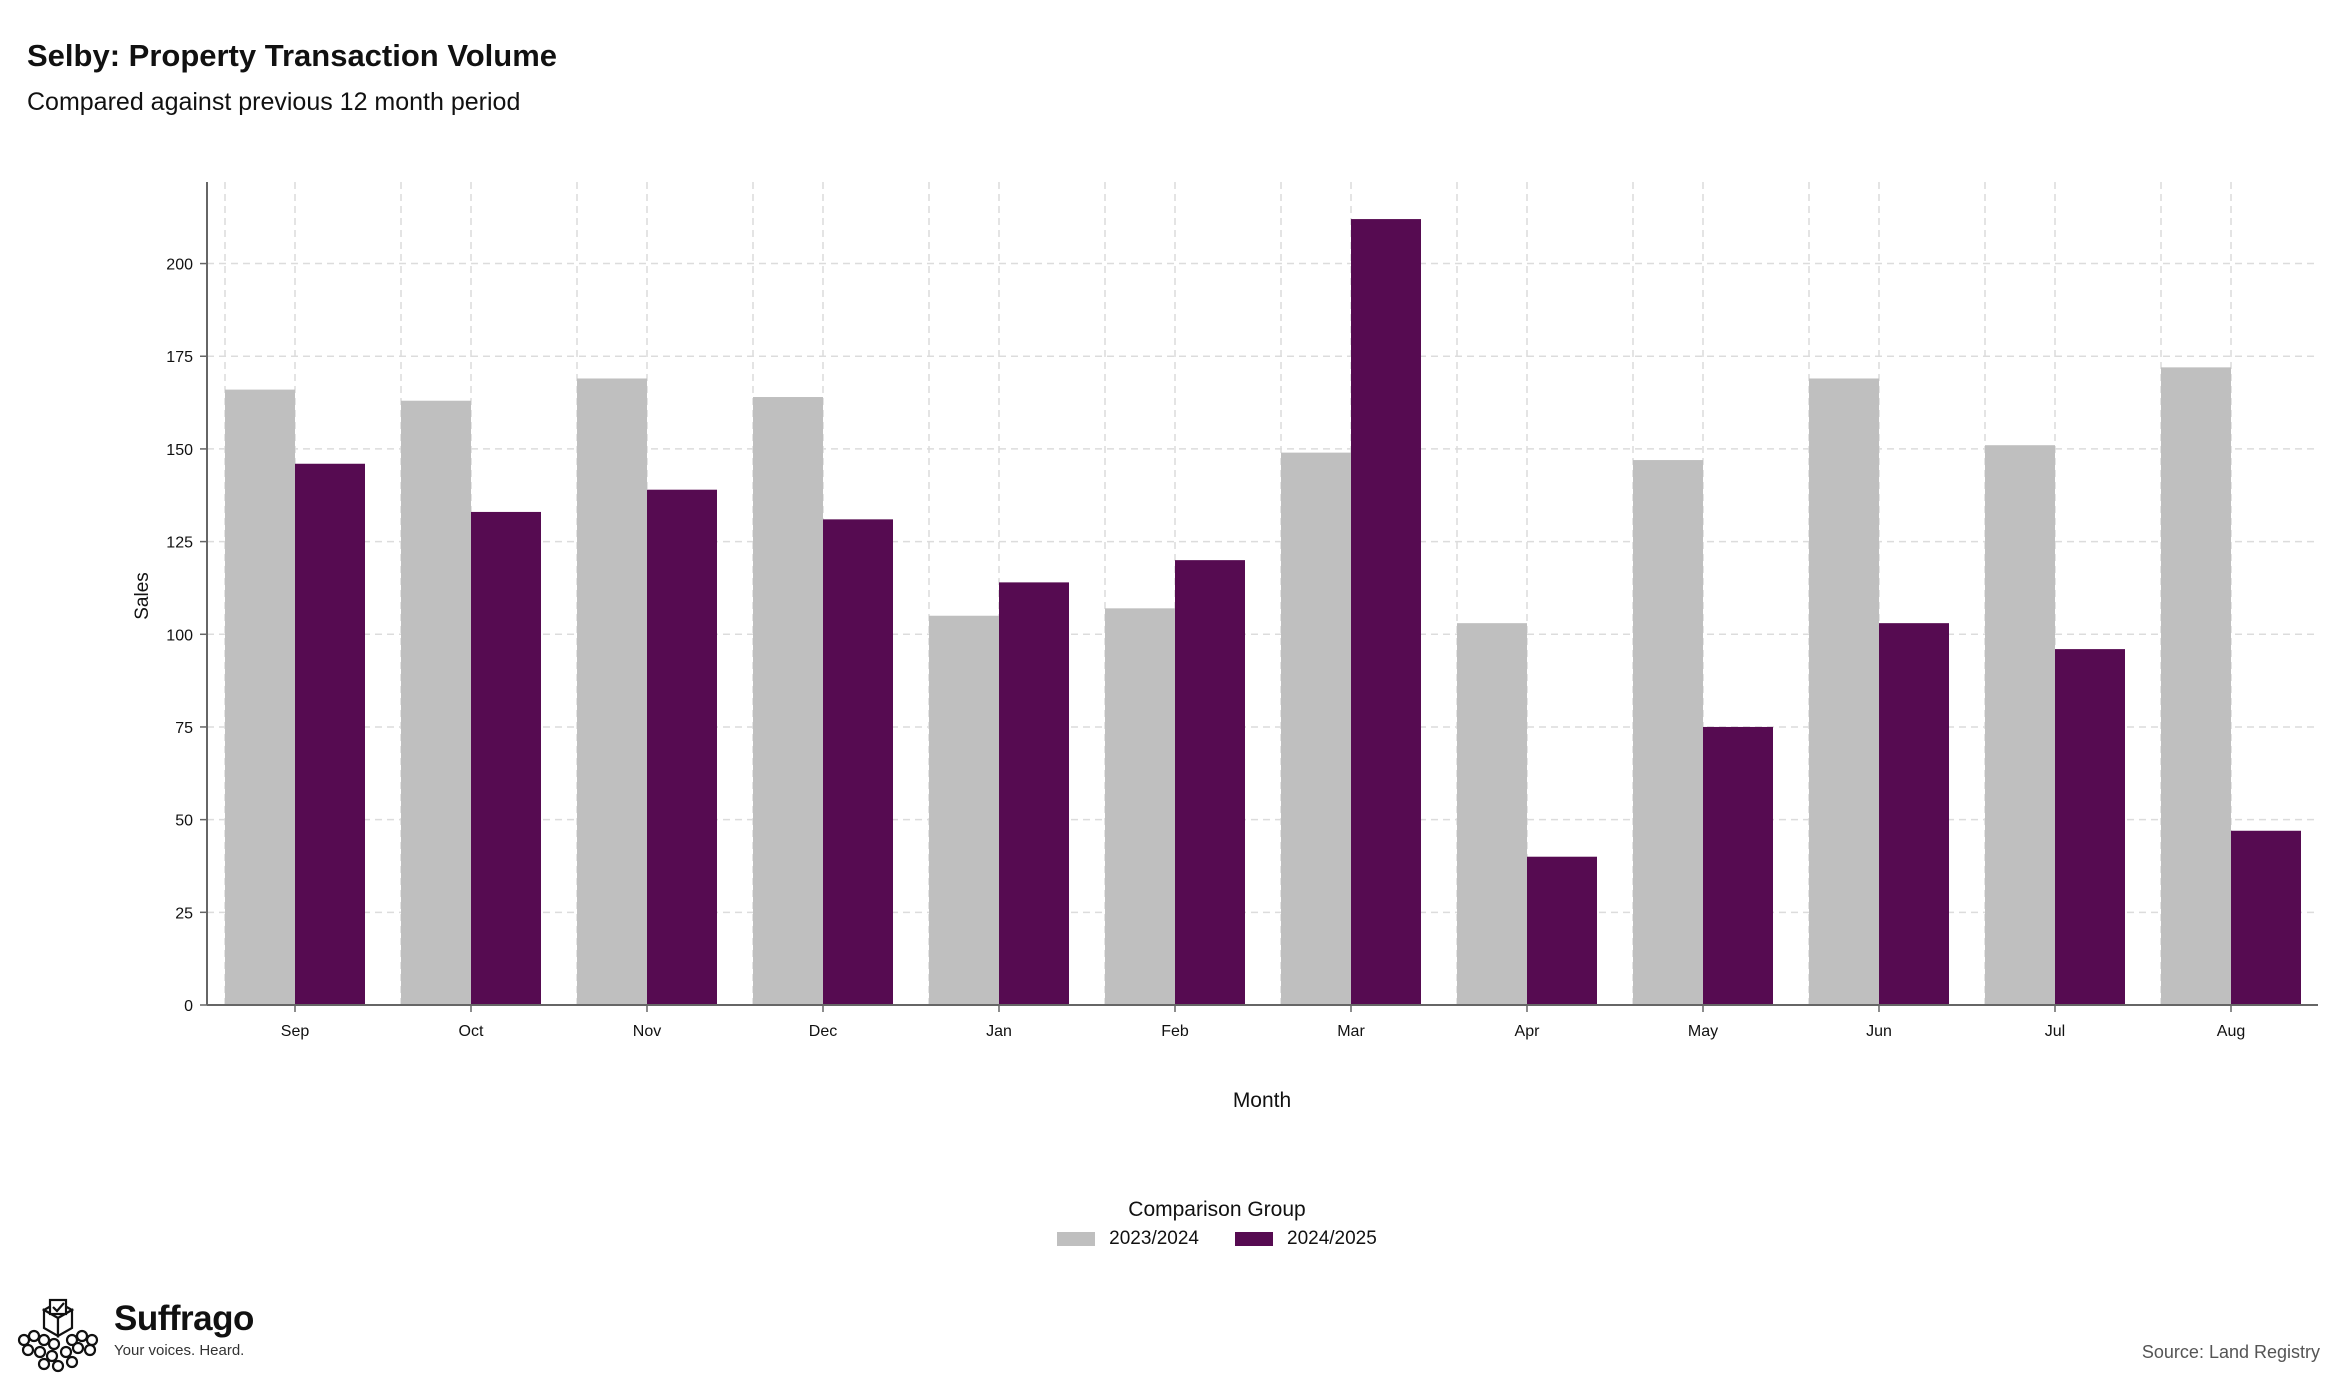 This screenshot has height=1388, width=2334. What do you see at coordinates (647, 1031) in the screenshot?
I see `x-tick-label: Nov` at bounding box center [647, 1031].